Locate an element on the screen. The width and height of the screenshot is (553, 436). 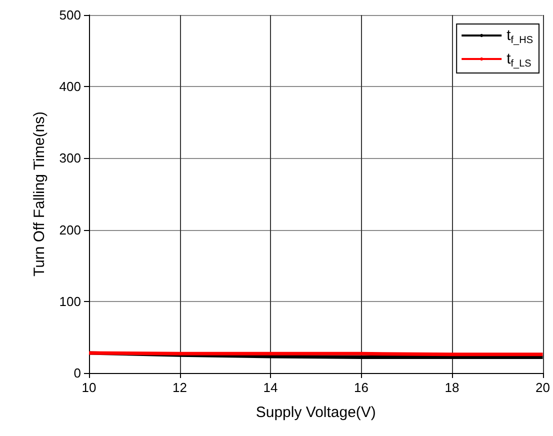
y-tick-label: 0 is located at coordinates (77, 373).